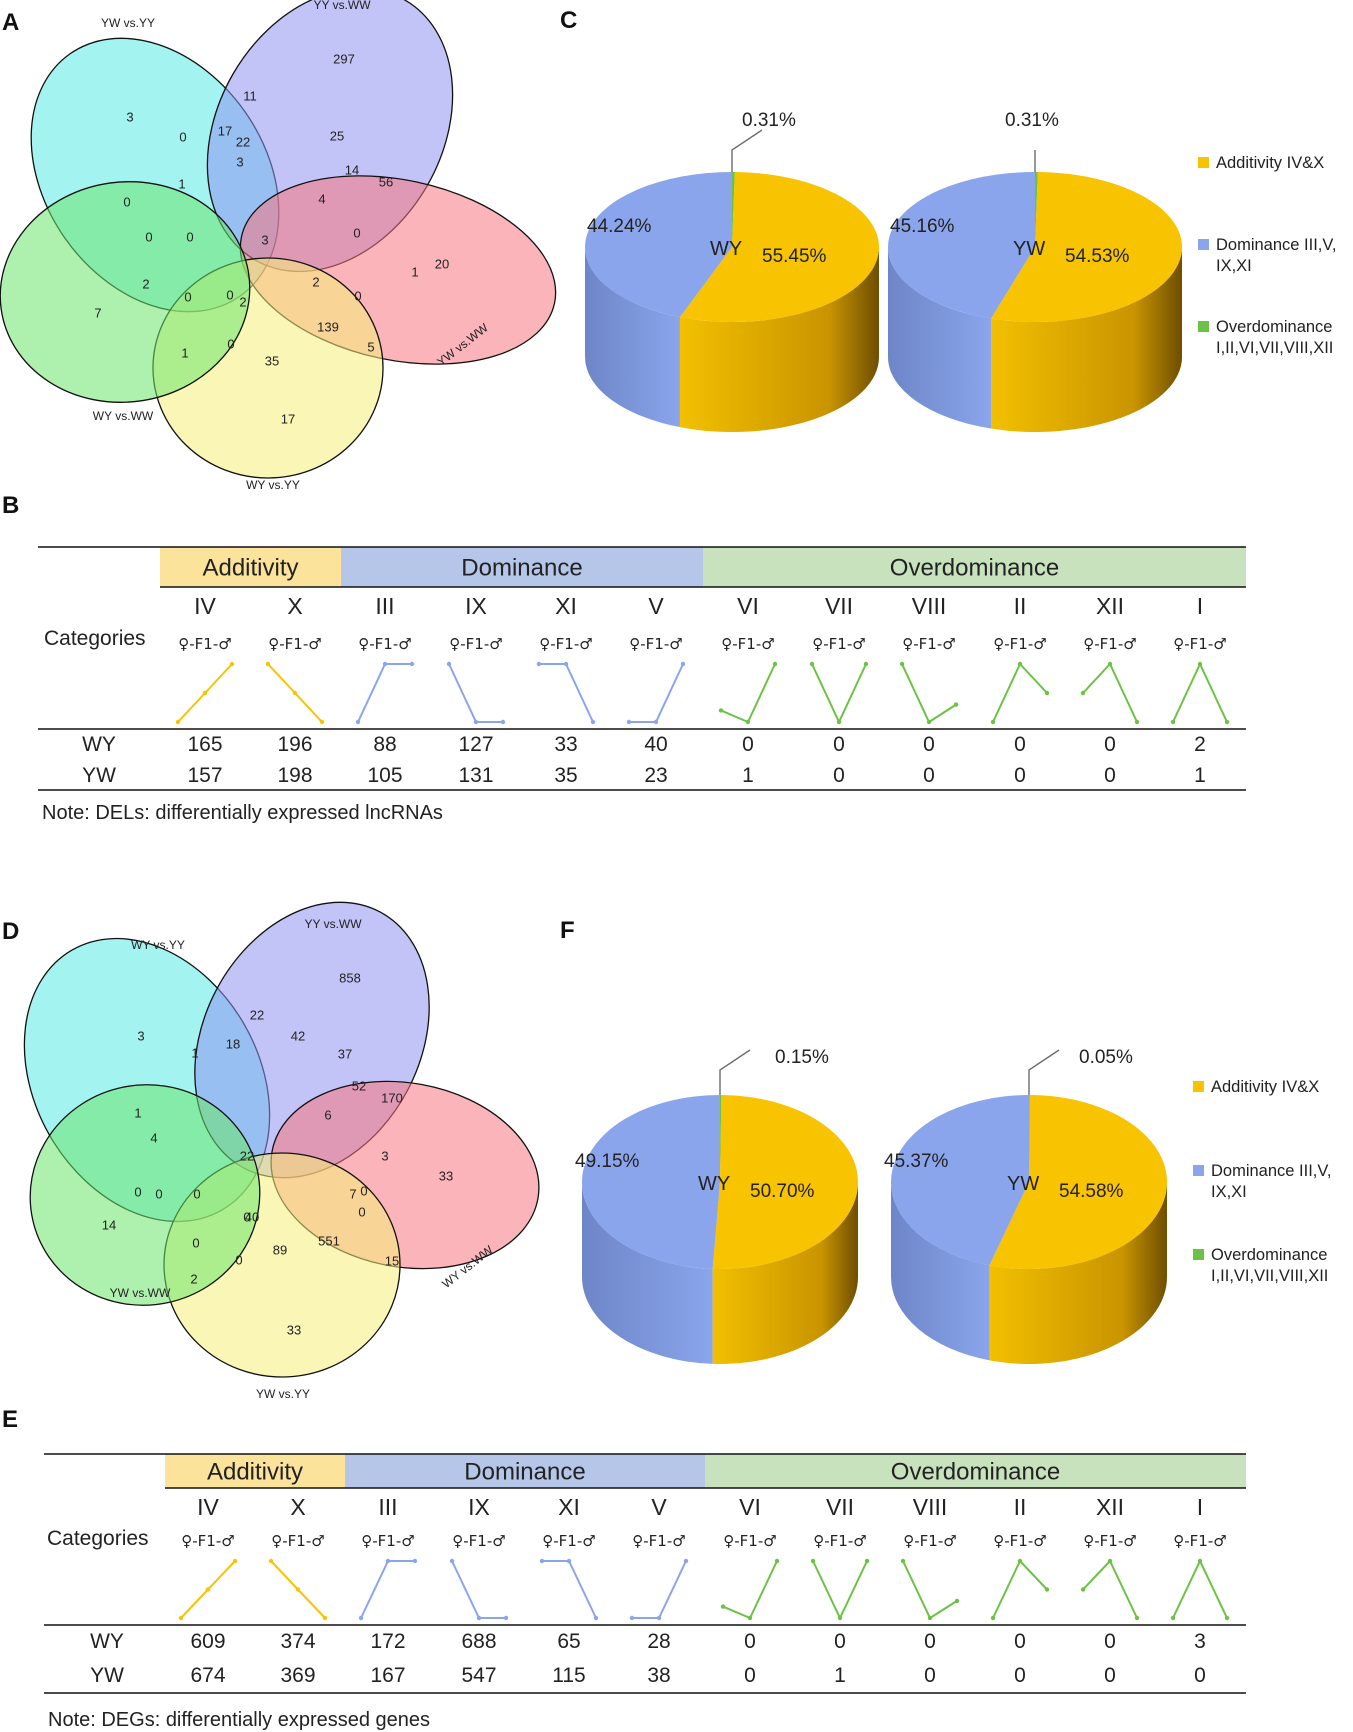 This screenshot has width=1353, height=1732. I want to click on venn-region-count: 42, so click(298, 1035).